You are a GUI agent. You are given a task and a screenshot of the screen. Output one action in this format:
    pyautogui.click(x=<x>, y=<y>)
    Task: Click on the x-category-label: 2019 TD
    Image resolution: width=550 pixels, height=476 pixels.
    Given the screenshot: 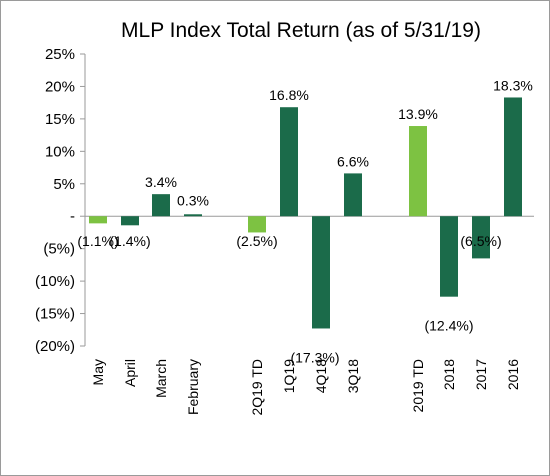 What is the action you would take?
    pyautogui.click(x=418, y=385)
    